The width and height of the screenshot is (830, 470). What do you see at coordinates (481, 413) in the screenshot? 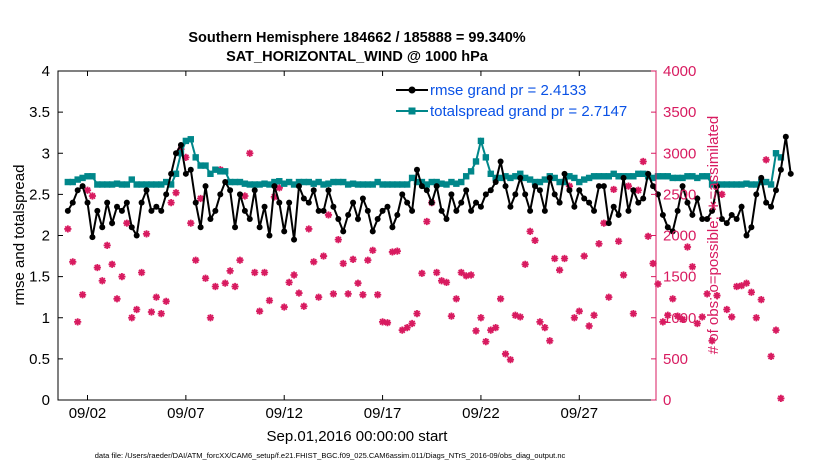
I see `x-tick-label: 09/22` at bounding box center [481, 413].